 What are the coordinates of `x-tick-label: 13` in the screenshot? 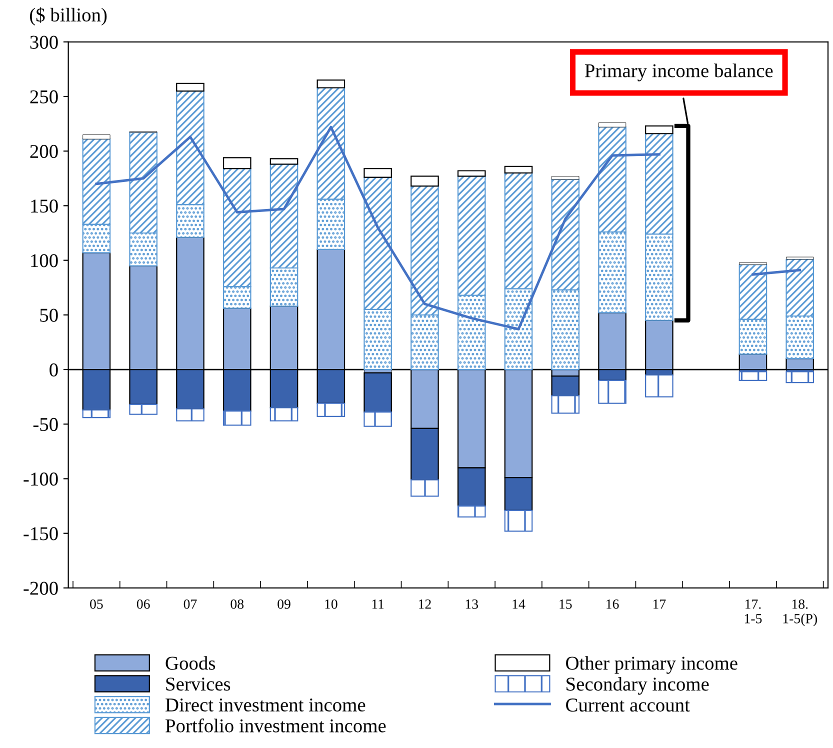 It's located at (472, 604).